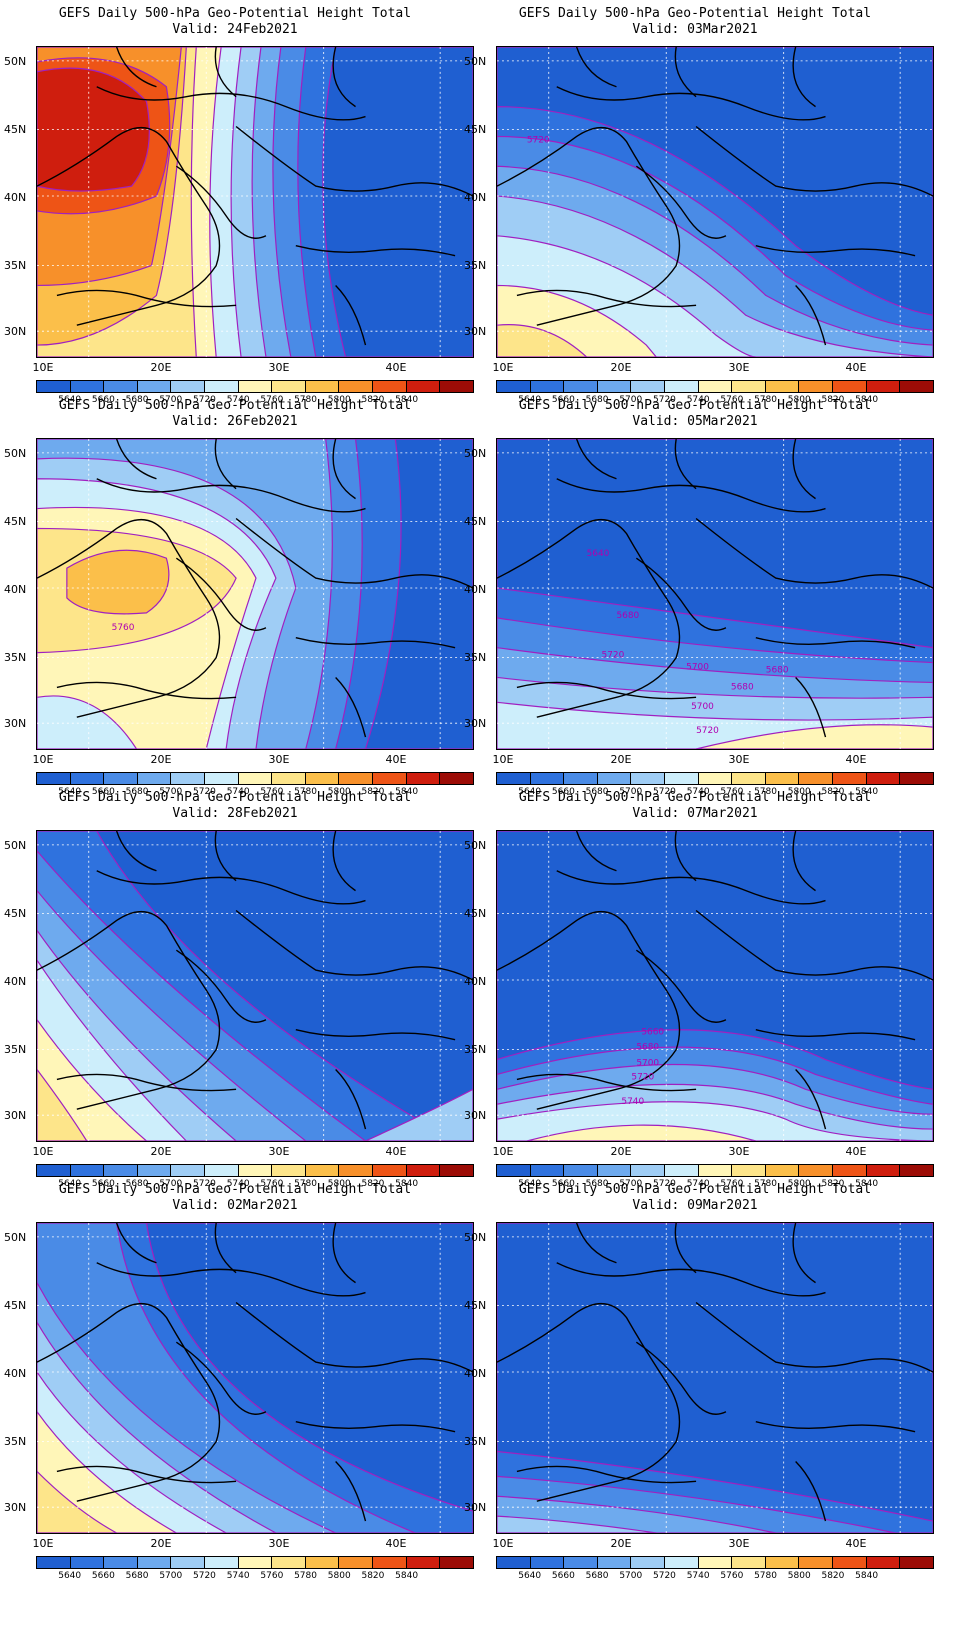 This screenshot has width=964, height=1640. I want to click on contour-label: 5740, so click(632, 1102).